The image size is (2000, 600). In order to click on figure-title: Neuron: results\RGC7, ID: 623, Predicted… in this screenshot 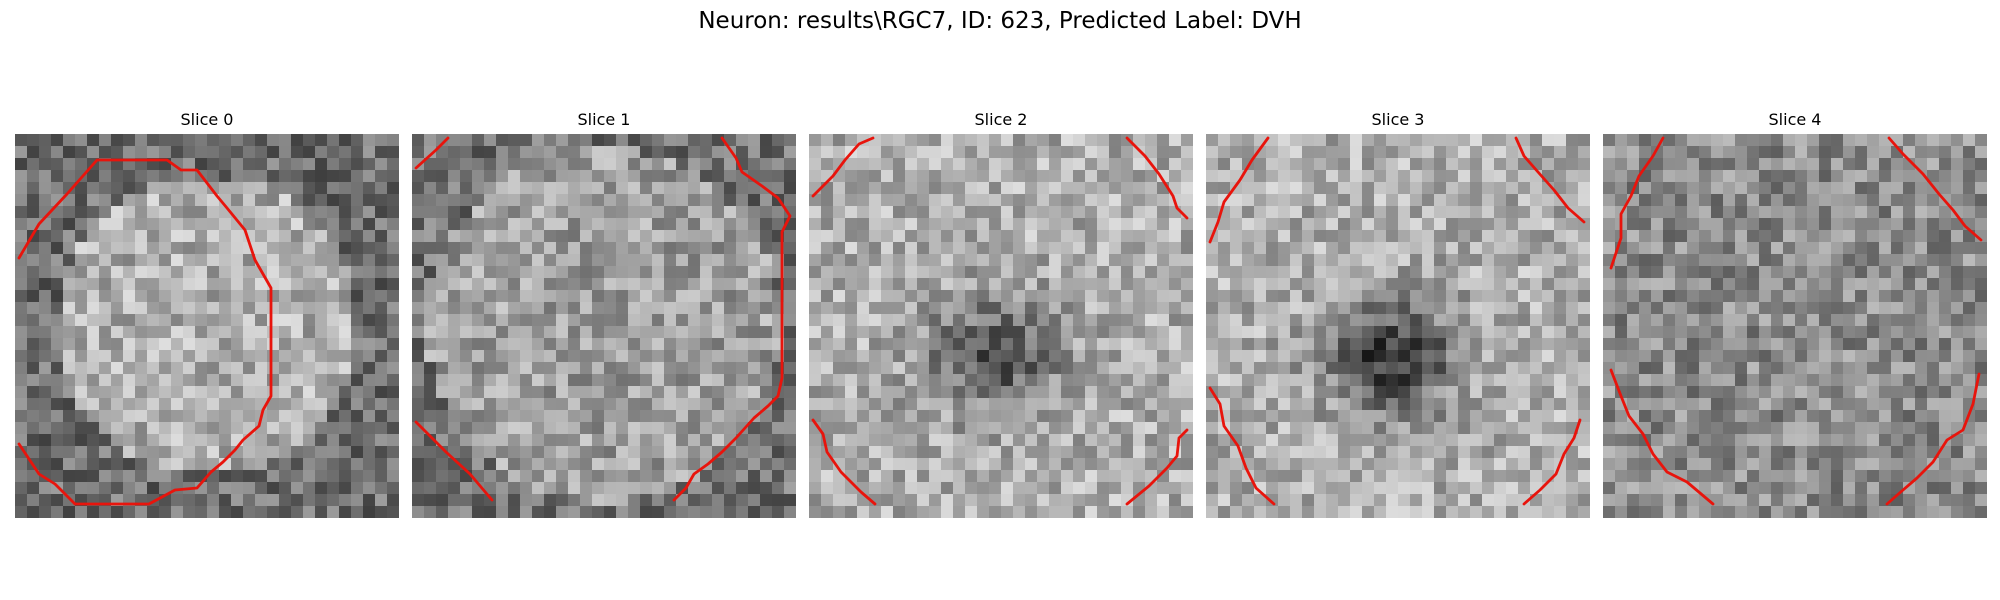, I will do `click(1000, 21)`.